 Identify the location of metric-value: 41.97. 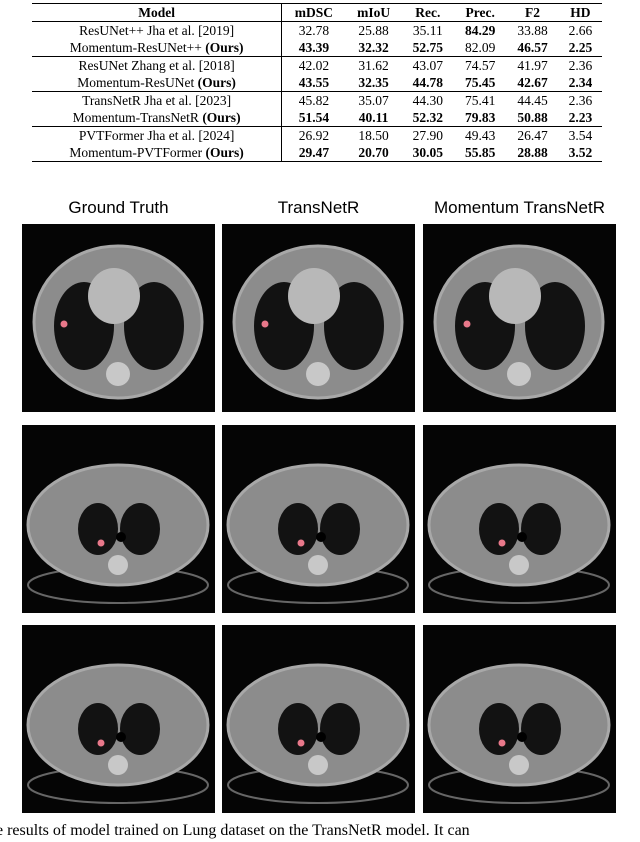
(532, 65).